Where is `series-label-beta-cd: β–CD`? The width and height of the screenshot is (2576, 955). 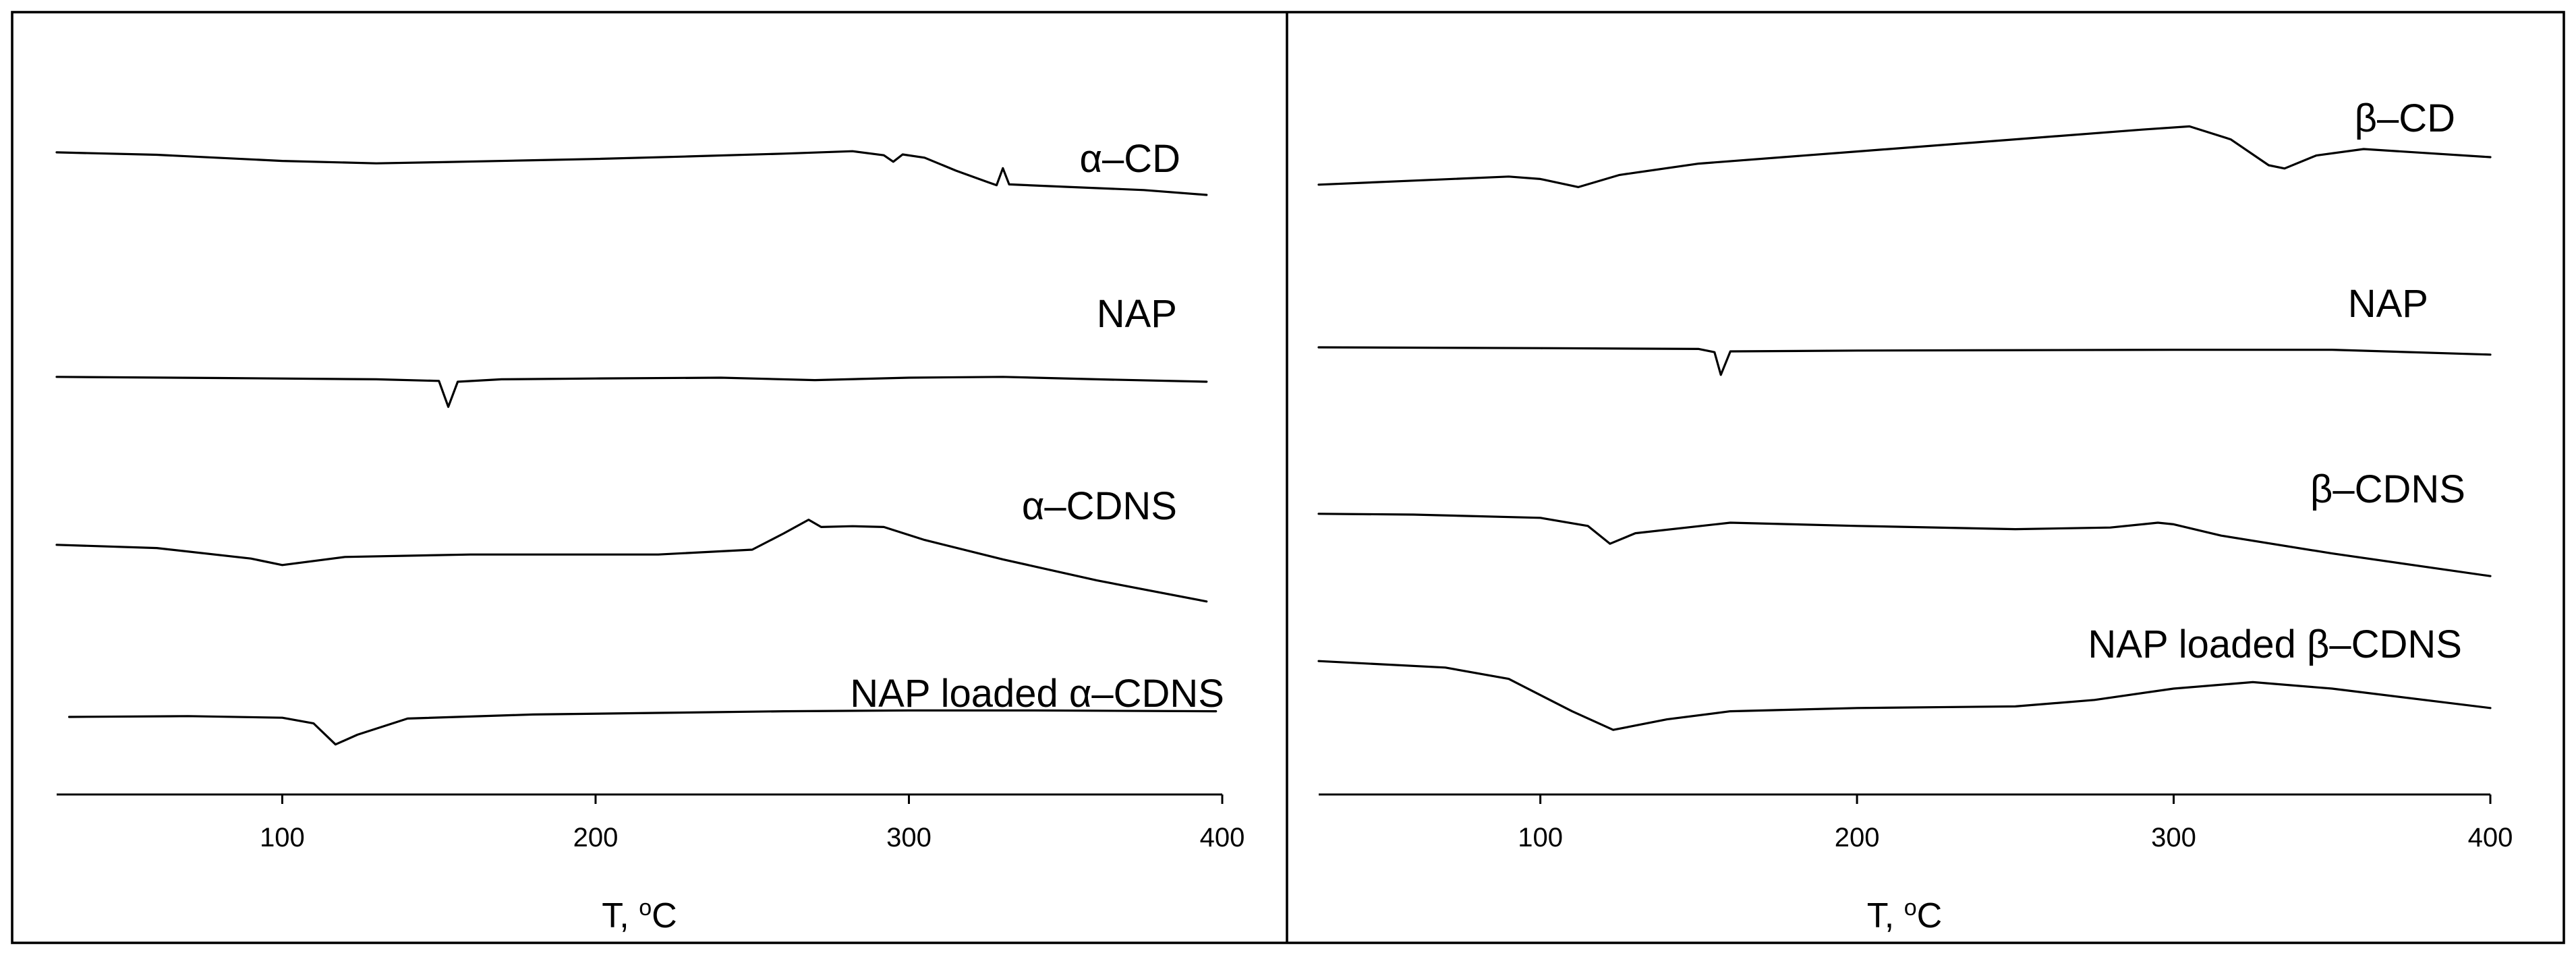 series-label-beta-cd: β–CD is located at coordinates (2405, 118).